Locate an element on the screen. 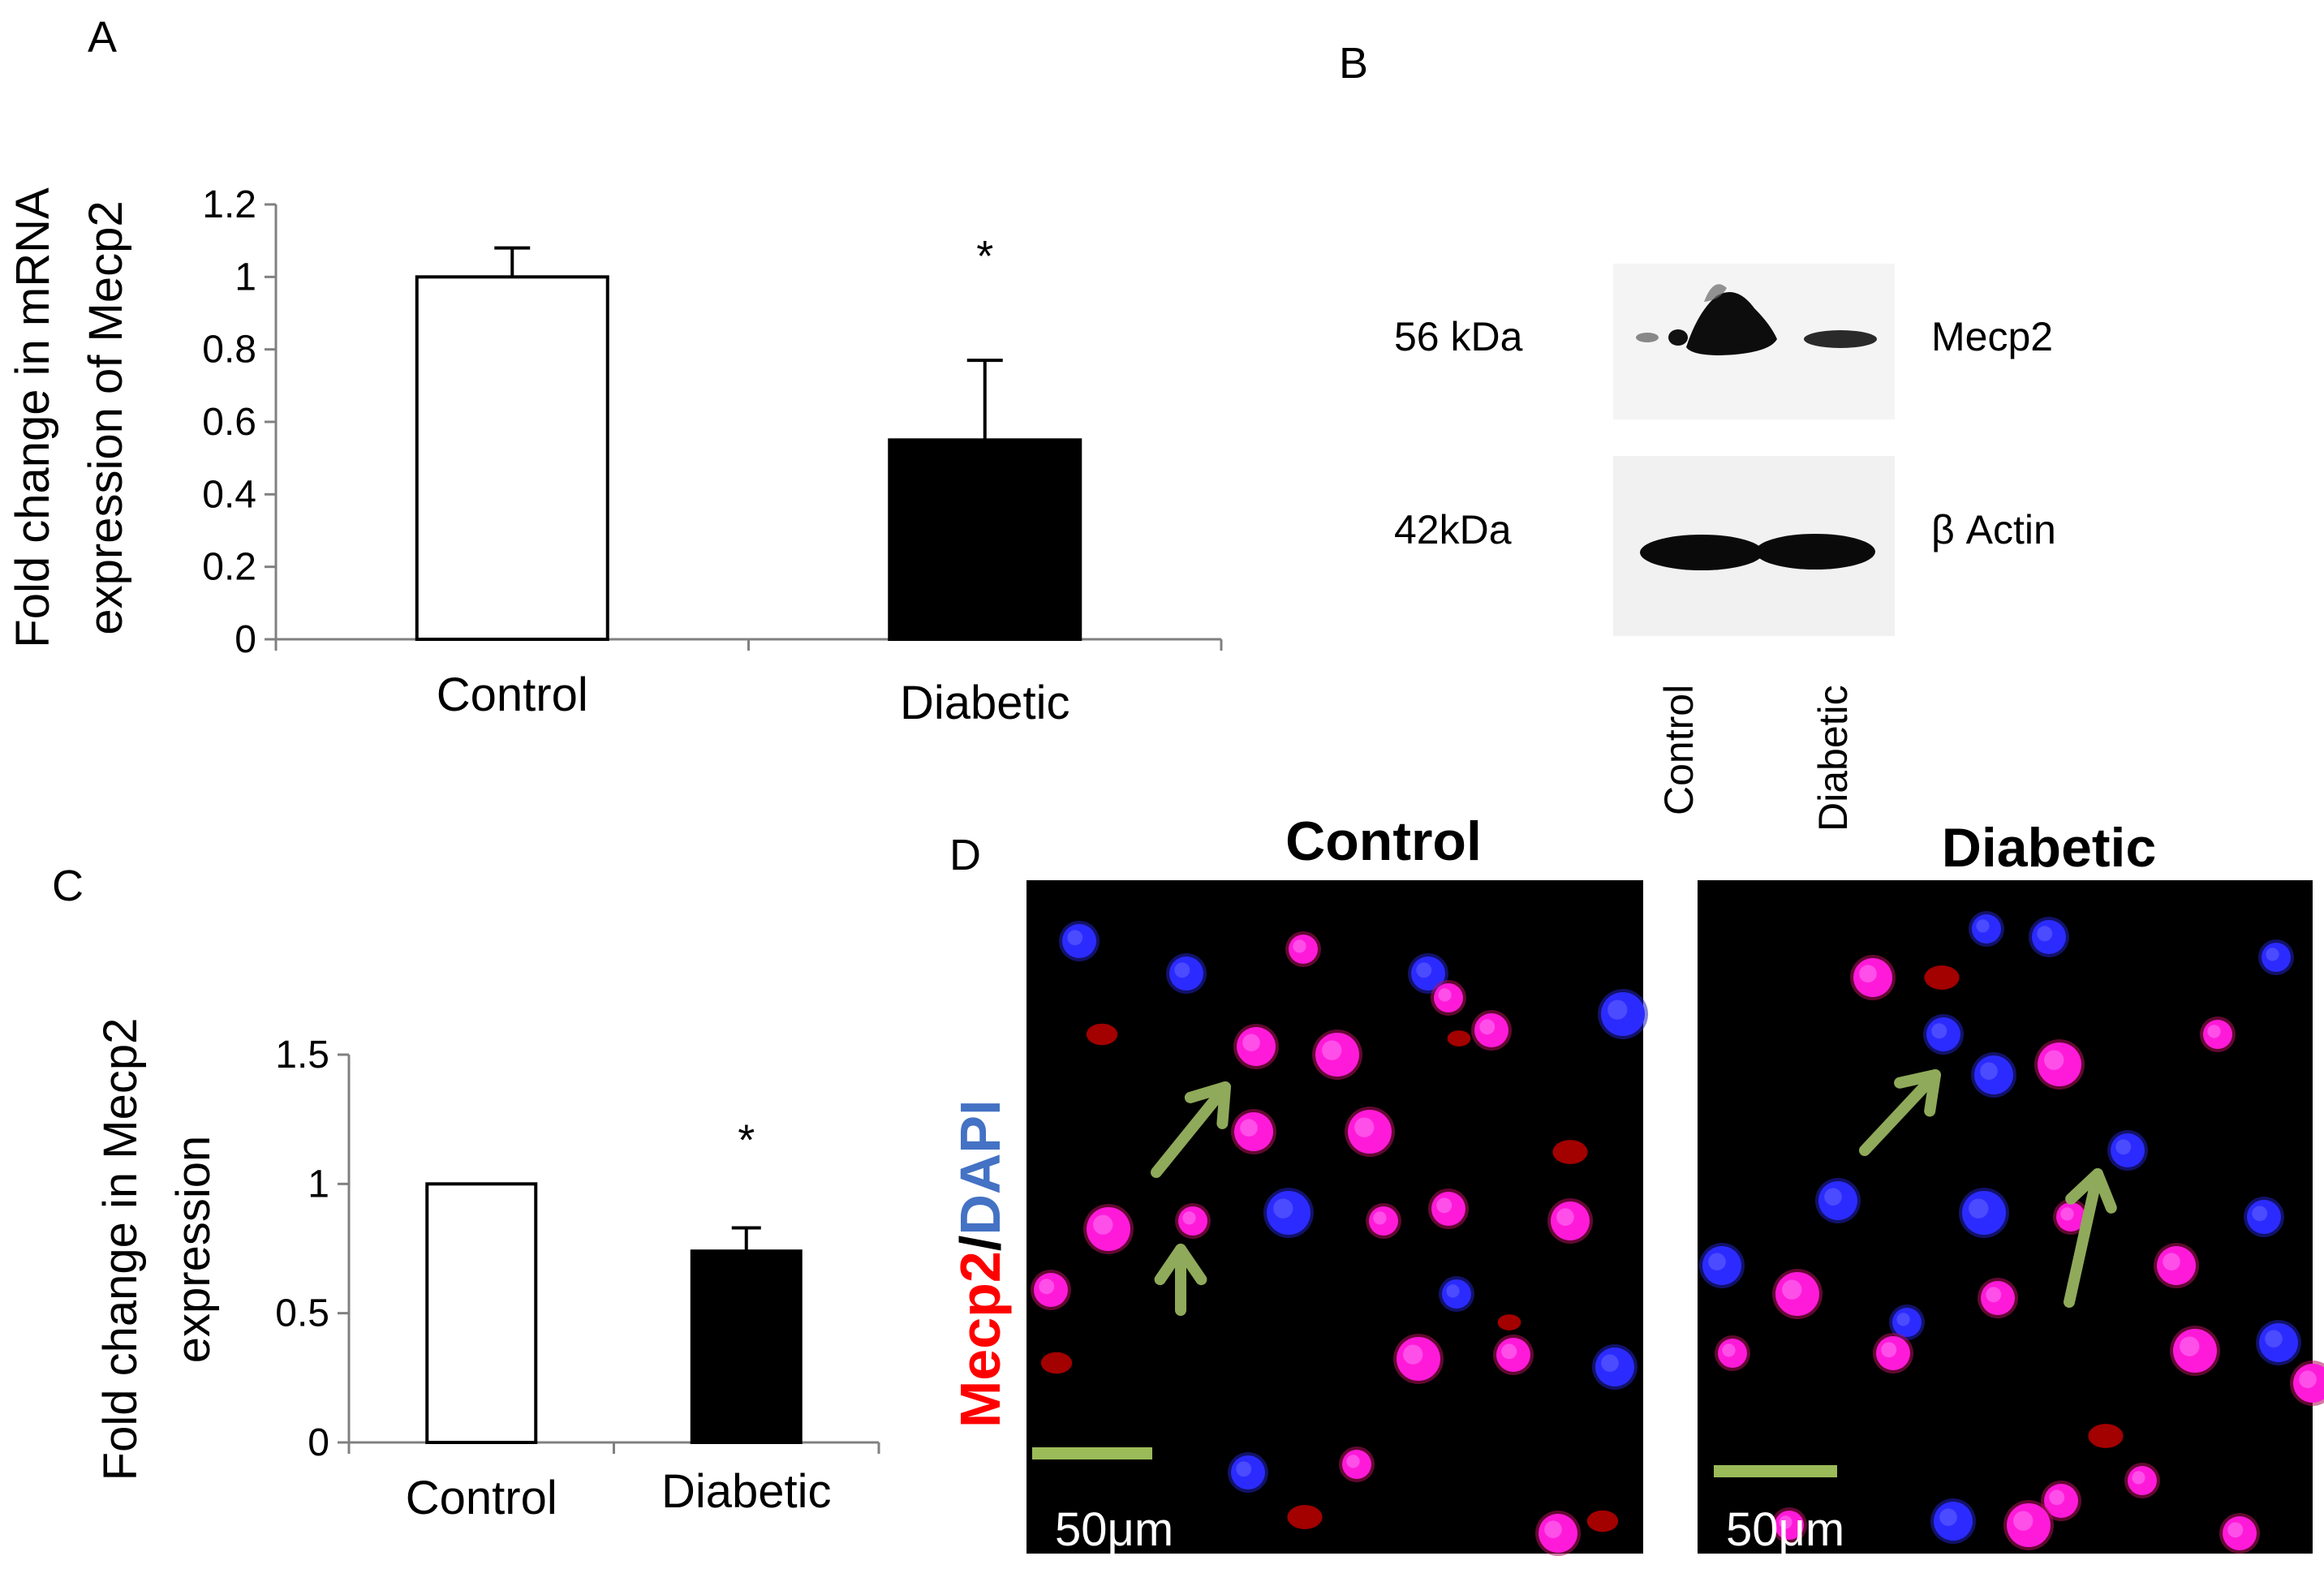  if-cells-diabetic is located at coordinates (2011, 1232).